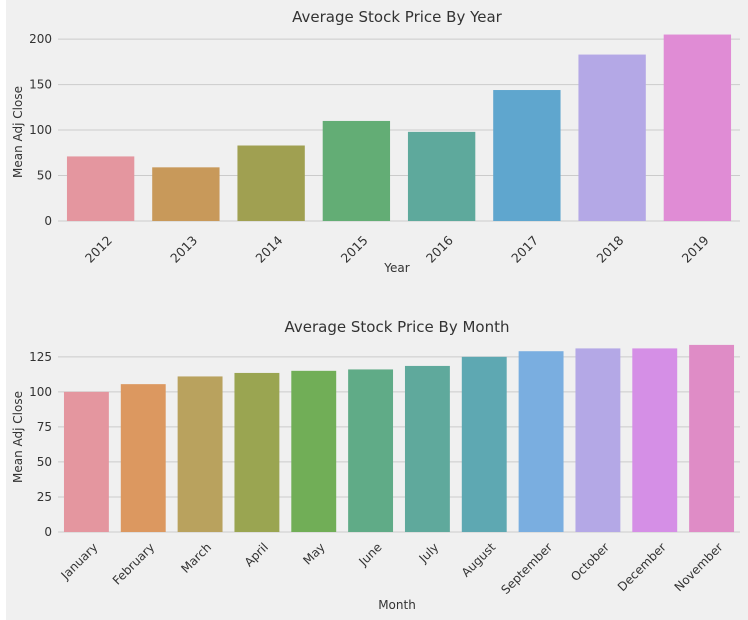 This screenshot has width=748, height=620. What do you see at coordinates (397, 17) in the screenshot?
I see `year-chart-title: Average Stock Price By Year` at bounding box center [397, 17].